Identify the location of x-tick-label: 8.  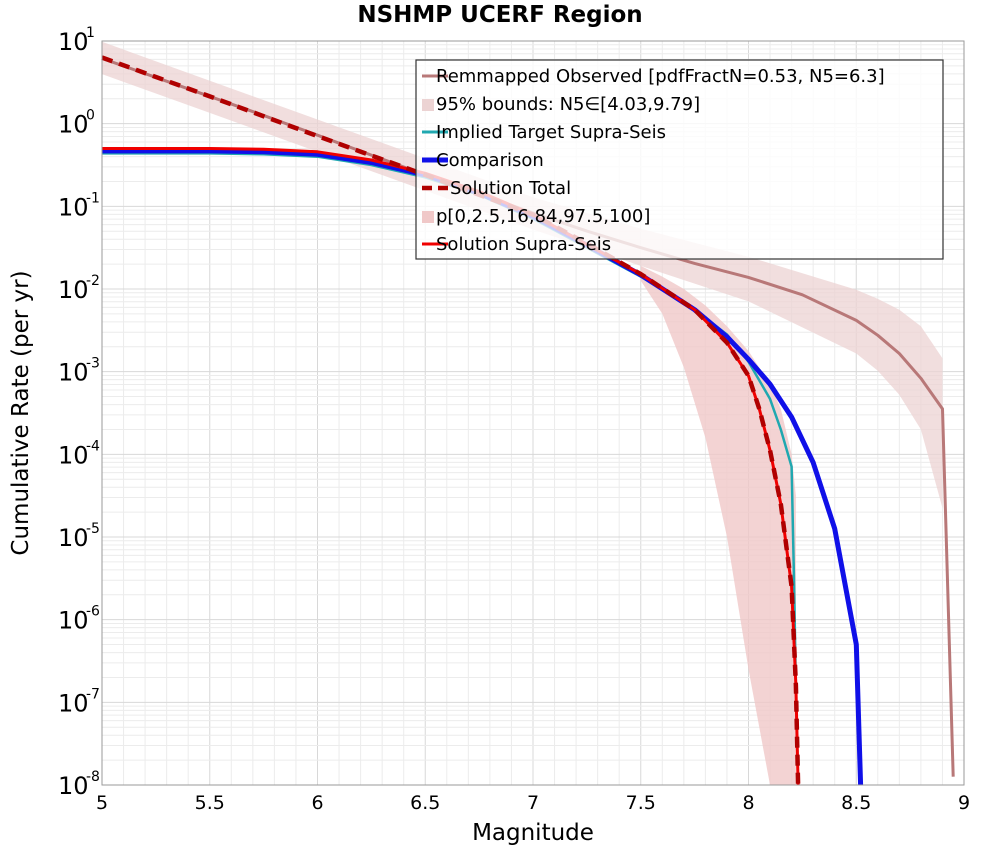
(748, 803).